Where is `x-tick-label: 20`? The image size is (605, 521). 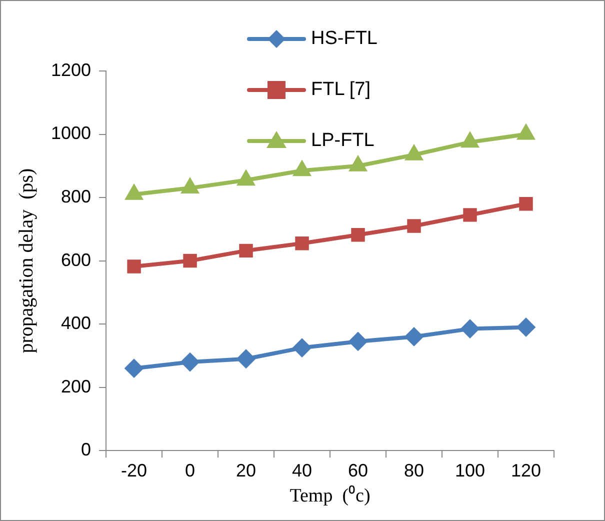 x-tick-label: 20 is located at coordinates (246, 470).